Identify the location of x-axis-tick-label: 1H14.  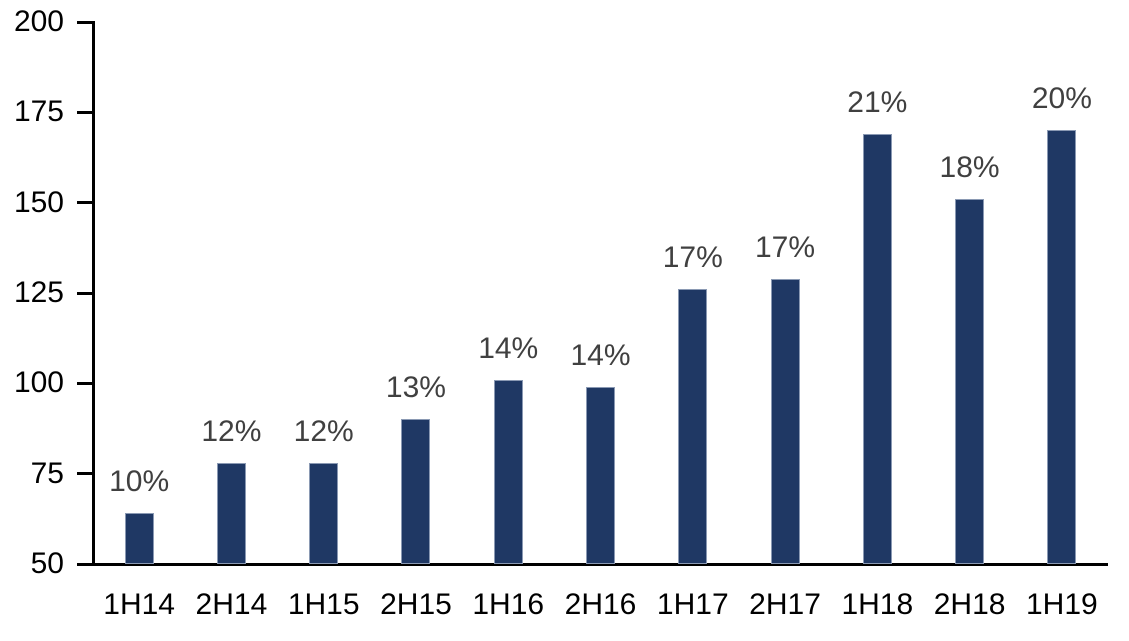
(139, 604).